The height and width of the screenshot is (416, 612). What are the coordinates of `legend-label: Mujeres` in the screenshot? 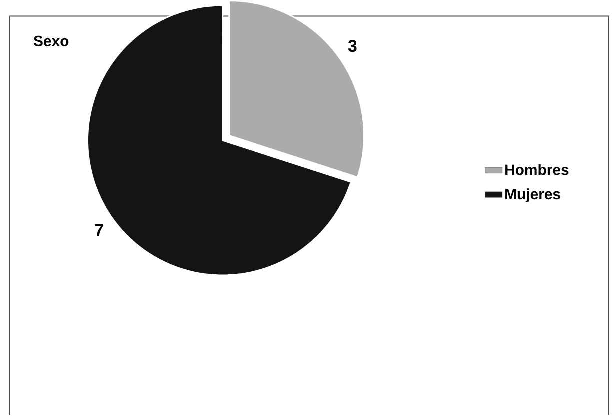 It's located at (533, 195).